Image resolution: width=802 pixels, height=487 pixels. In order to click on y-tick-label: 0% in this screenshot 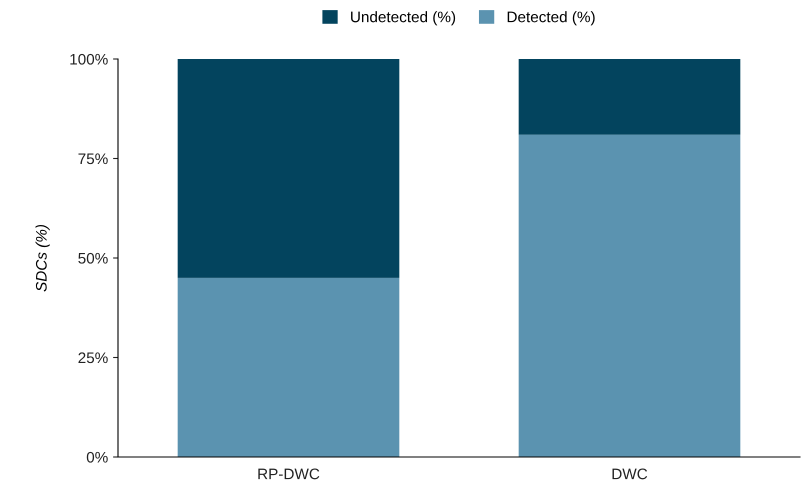, I will do `click(97, 457)`.